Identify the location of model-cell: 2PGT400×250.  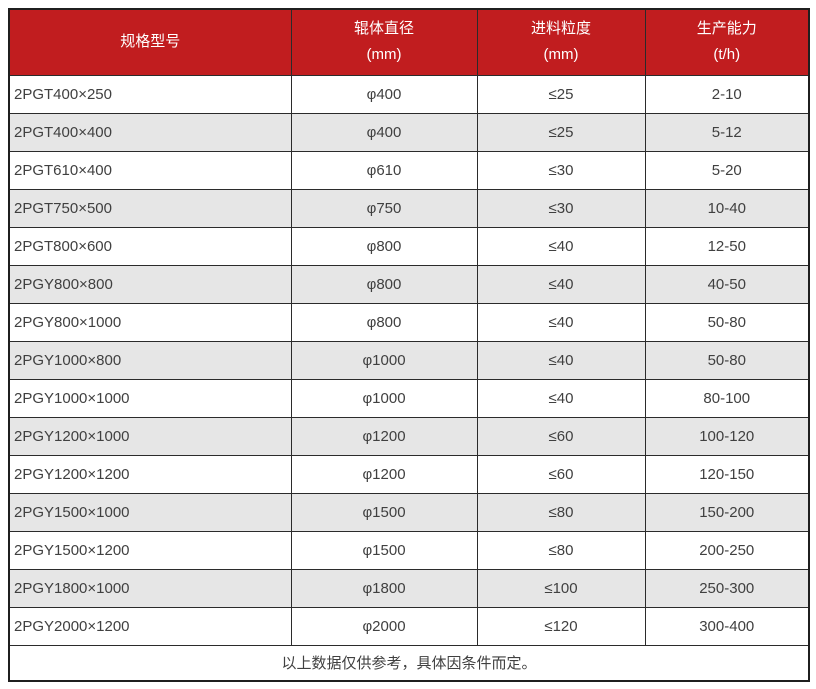
(150, 94).